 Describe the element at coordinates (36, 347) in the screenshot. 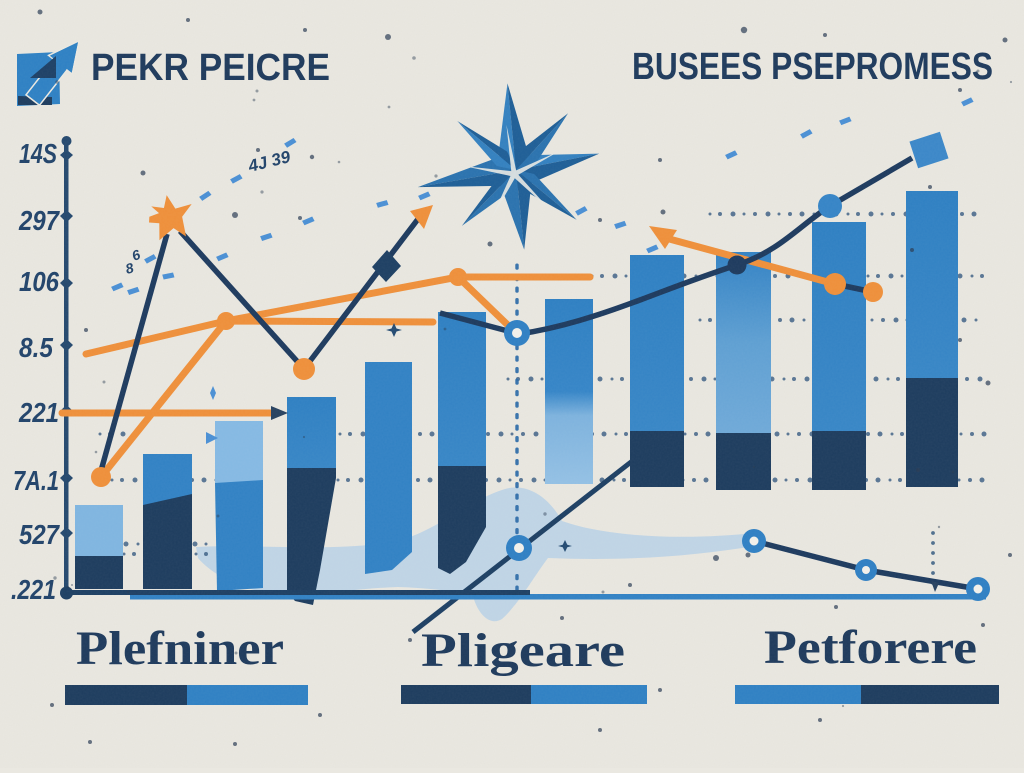

I see `svg-text: 8.5` at that location.